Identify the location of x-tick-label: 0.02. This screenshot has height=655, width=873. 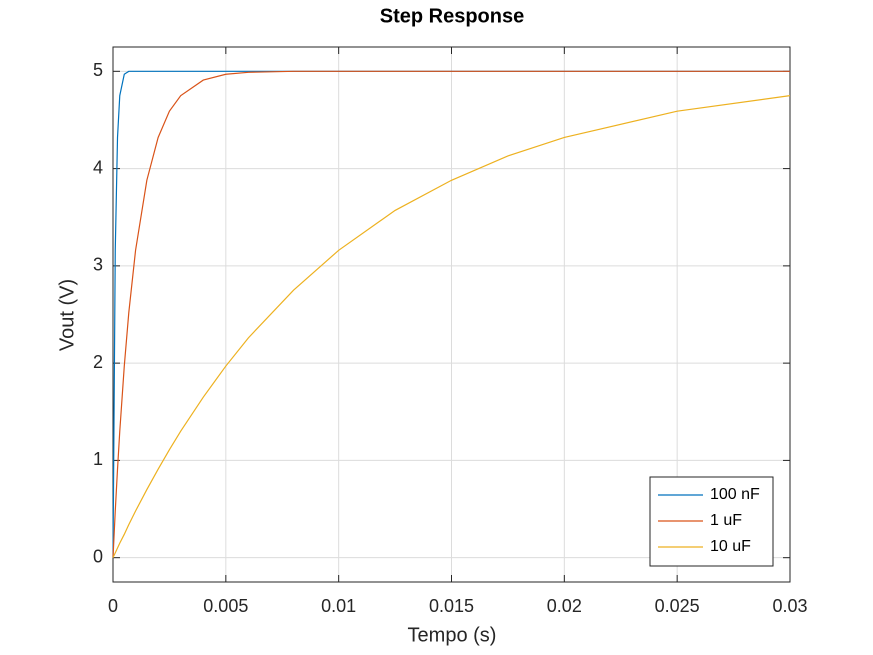
(564, 606).